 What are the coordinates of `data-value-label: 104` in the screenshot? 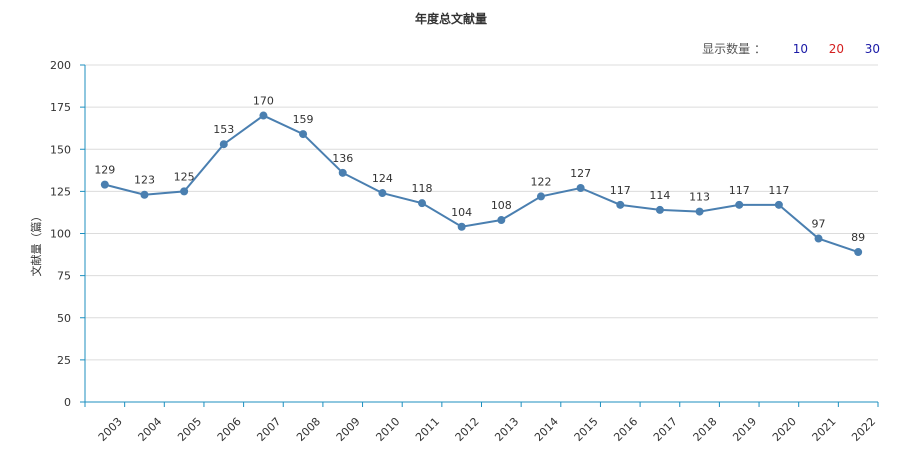 It's located at (461, 212).